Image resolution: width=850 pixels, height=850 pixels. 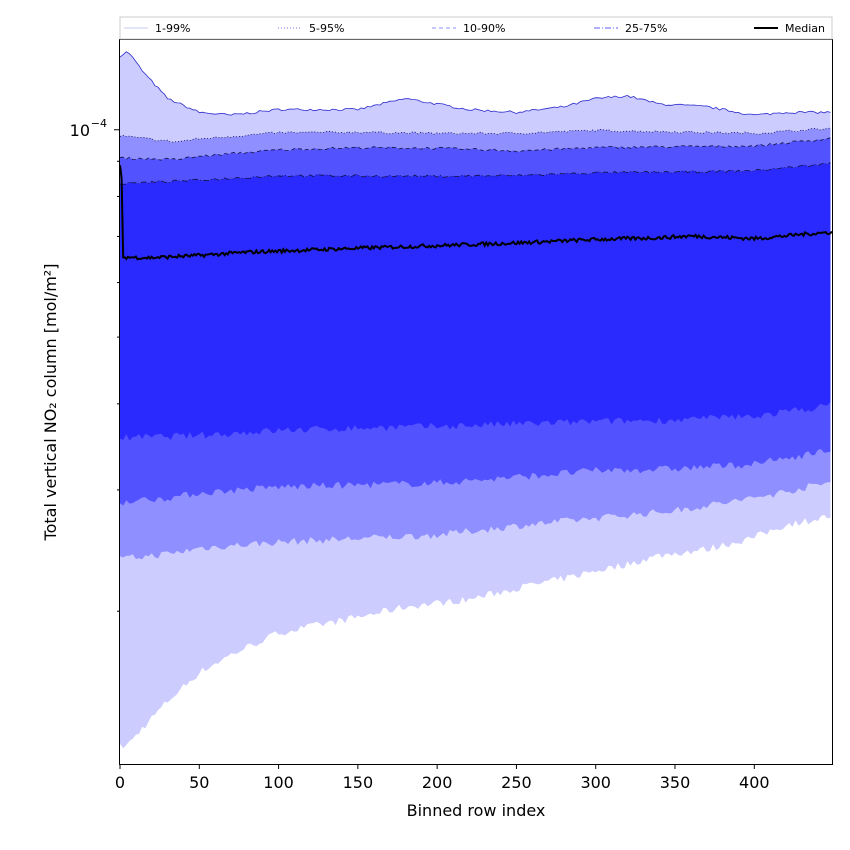 What do you see at coordinates (675, 782) in the screenshot?
I see `x-tick-label: 350` at bounding box center [675, 782].